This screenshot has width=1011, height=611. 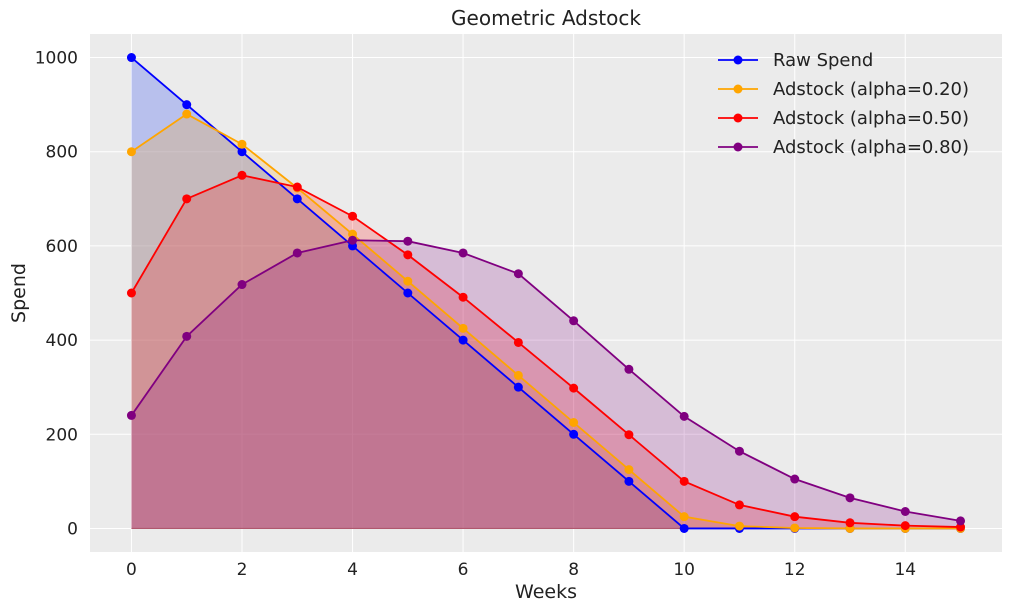 What do you see at coordinates (823, 60) in the screenshot?
I see `legend-label-0: Raw Spend` at bounding box center [823, 60].